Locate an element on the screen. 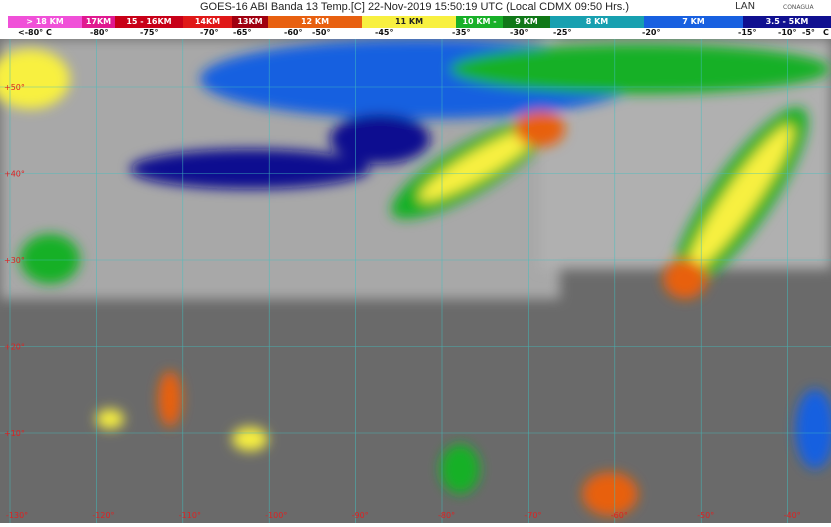 This screenshot has height=527, width=831. legend-segment: 10 KM - is located at coordinates (479, 22).